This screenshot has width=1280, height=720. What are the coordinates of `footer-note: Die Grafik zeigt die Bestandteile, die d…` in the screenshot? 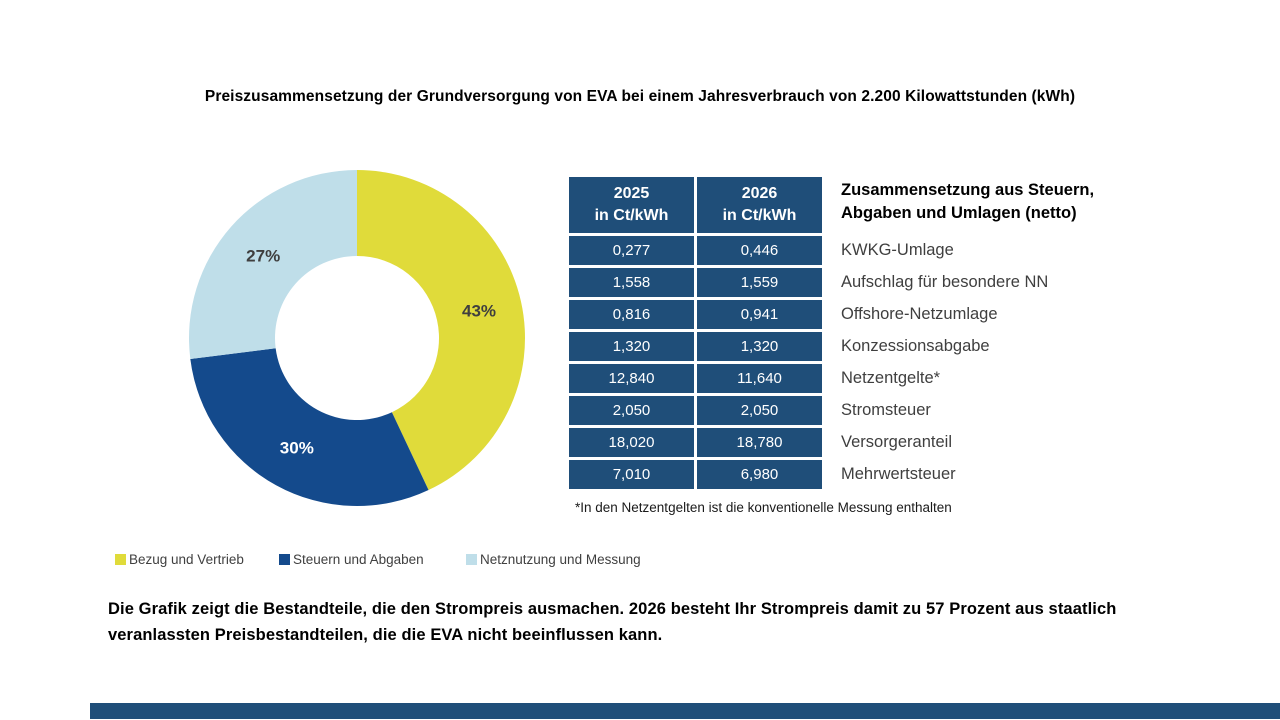 It's located at (612, 622).